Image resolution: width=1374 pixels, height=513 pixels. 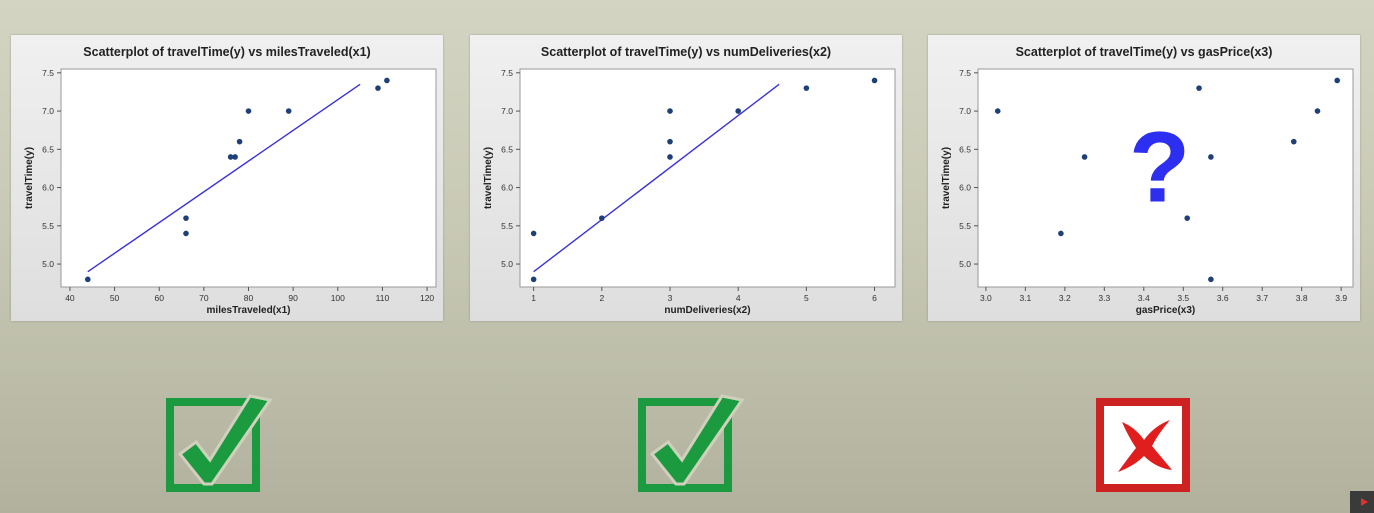 I want to click on x-axis-label: milesTraveled(x1), so click(x=249, y=310).